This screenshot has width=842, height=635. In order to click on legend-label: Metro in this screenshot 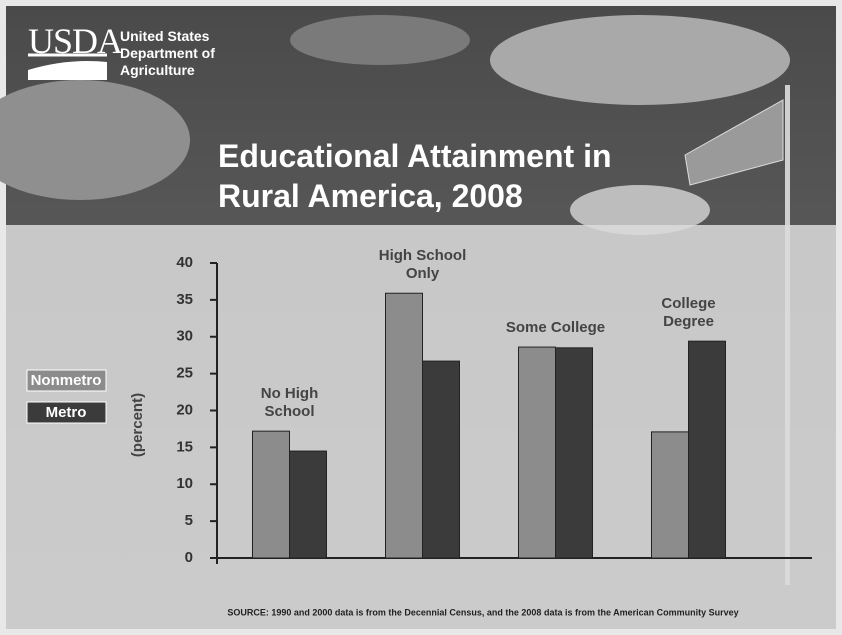, I will do `click(66, 412)`.